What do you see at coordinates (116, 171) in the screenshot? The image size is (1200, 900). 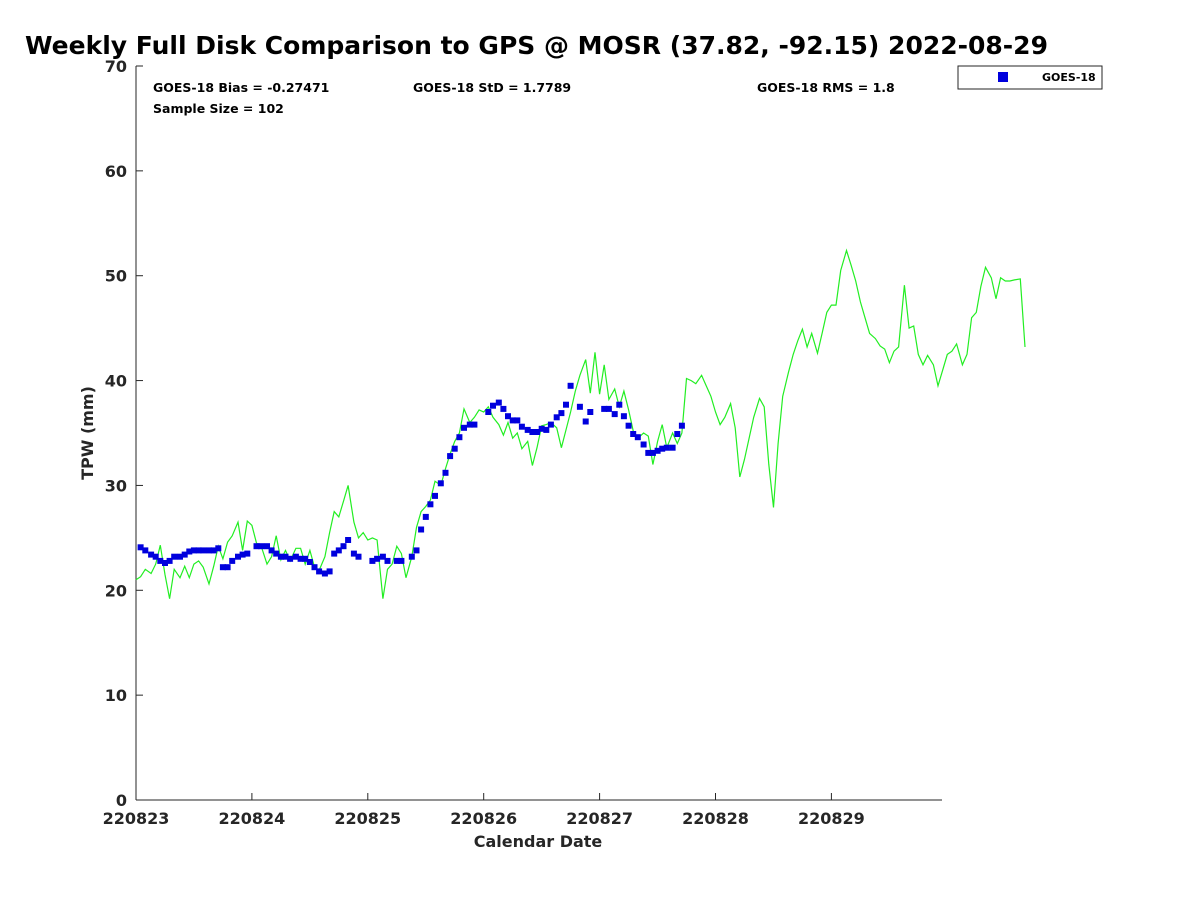 I see `y-tick-label: 60` at bounding box center [116, 171].